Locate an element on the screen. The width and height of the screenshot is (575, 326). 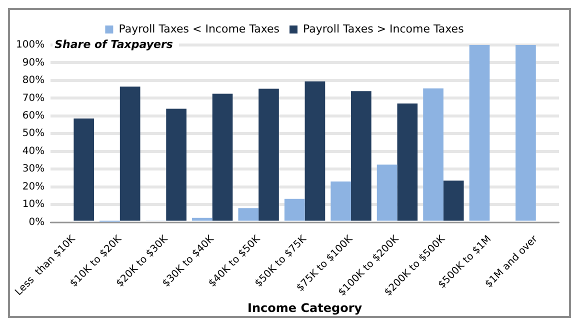
legend-label: Payroll Taxes < Income Taxes is located at coordinates (199, 29).